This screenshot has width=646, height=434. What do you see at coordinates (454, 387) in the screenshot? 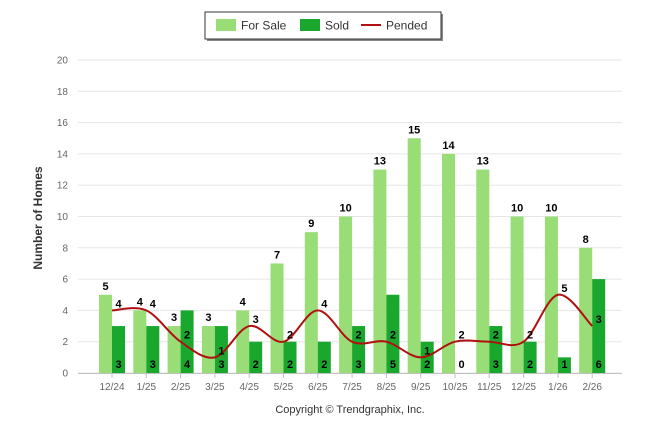
I see `x-tick-label: 10/25` at bounding box center [454, 387].